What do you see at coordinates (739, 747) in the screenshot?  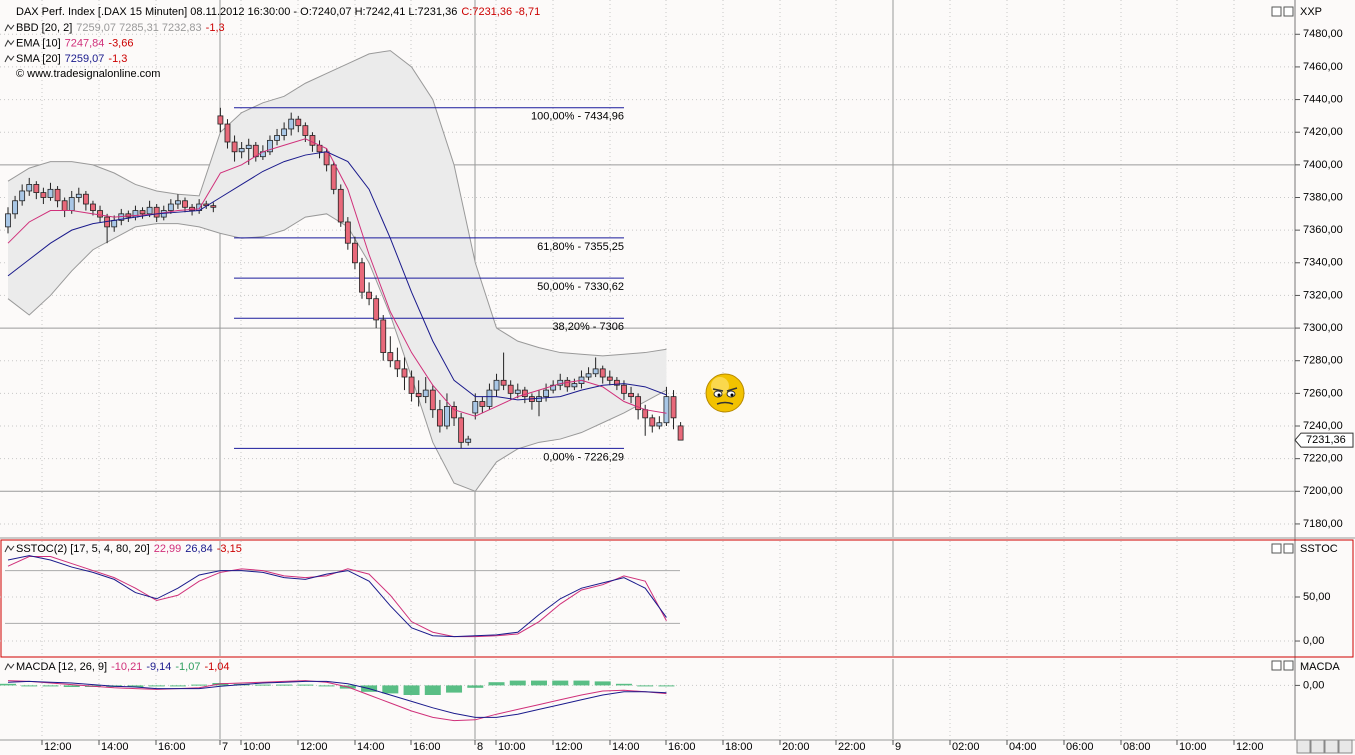 I see `x-tick-label: 18:00` at bounding box center [739, 747].